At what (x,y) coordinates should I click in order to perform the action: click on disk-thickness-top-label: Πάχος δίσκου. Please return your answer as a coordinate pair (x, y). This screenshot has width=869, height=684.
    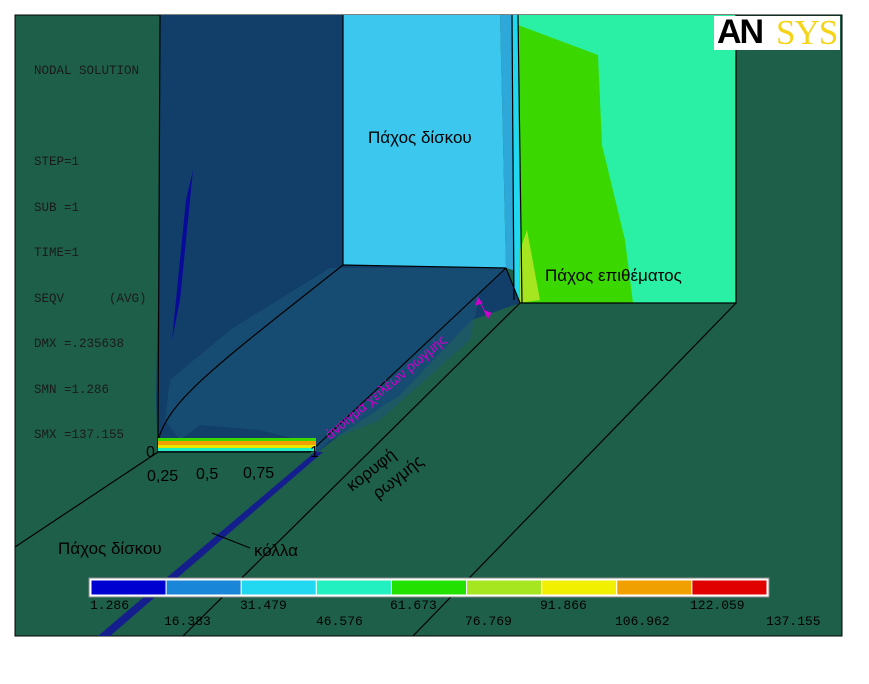
    Looking at the image, I should click on (420, 137).